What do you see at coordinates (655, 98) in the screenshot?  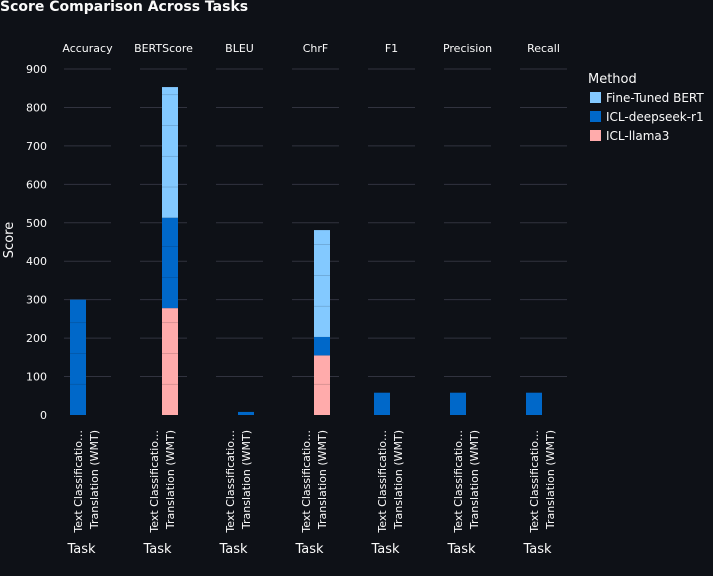 I see `legend-item-label: Fine-Tuned BERT` at bounding box center [655, 98].